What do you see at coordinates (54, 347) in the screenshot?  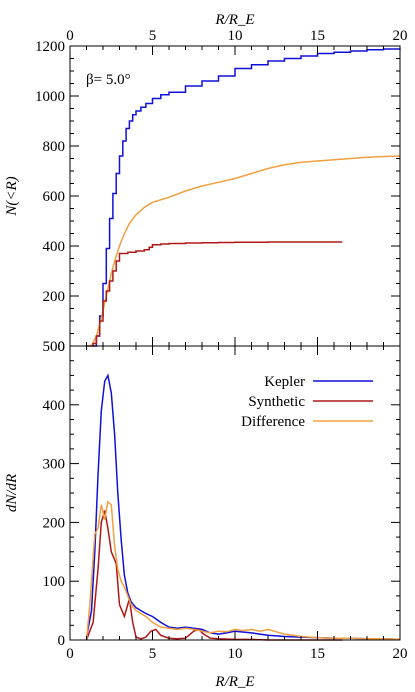 I see `y-tick-label: 500` at bounding box center [54, 347].